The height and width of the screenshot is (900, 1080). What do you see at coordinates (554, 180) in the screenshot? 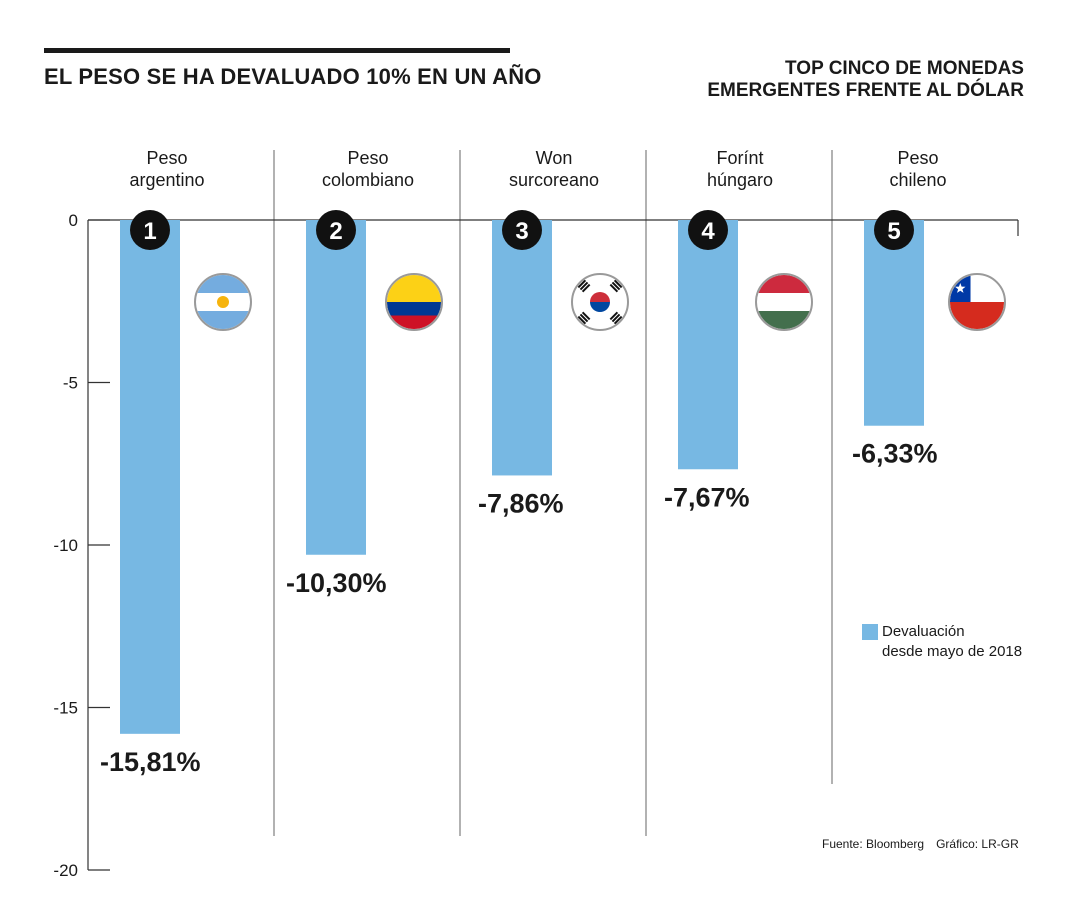
I see `category-label-line-2: surcoreano` at bounding box center [554, 180].